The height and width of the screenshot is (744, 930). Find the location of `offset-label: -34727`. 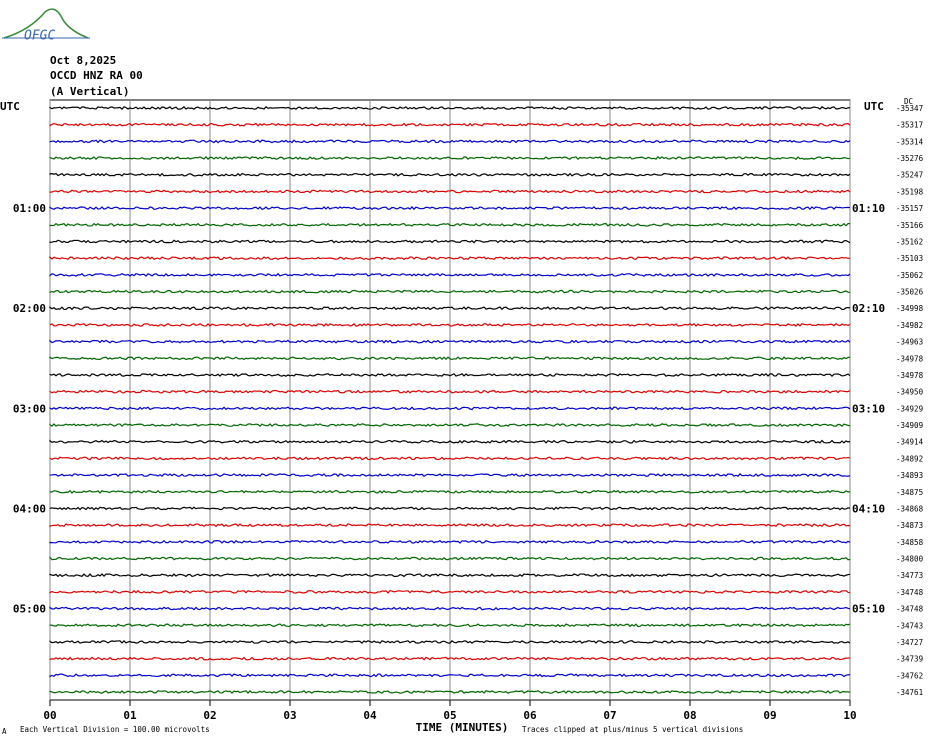

offset-label: -34727 is located at coordinates (909, 642).